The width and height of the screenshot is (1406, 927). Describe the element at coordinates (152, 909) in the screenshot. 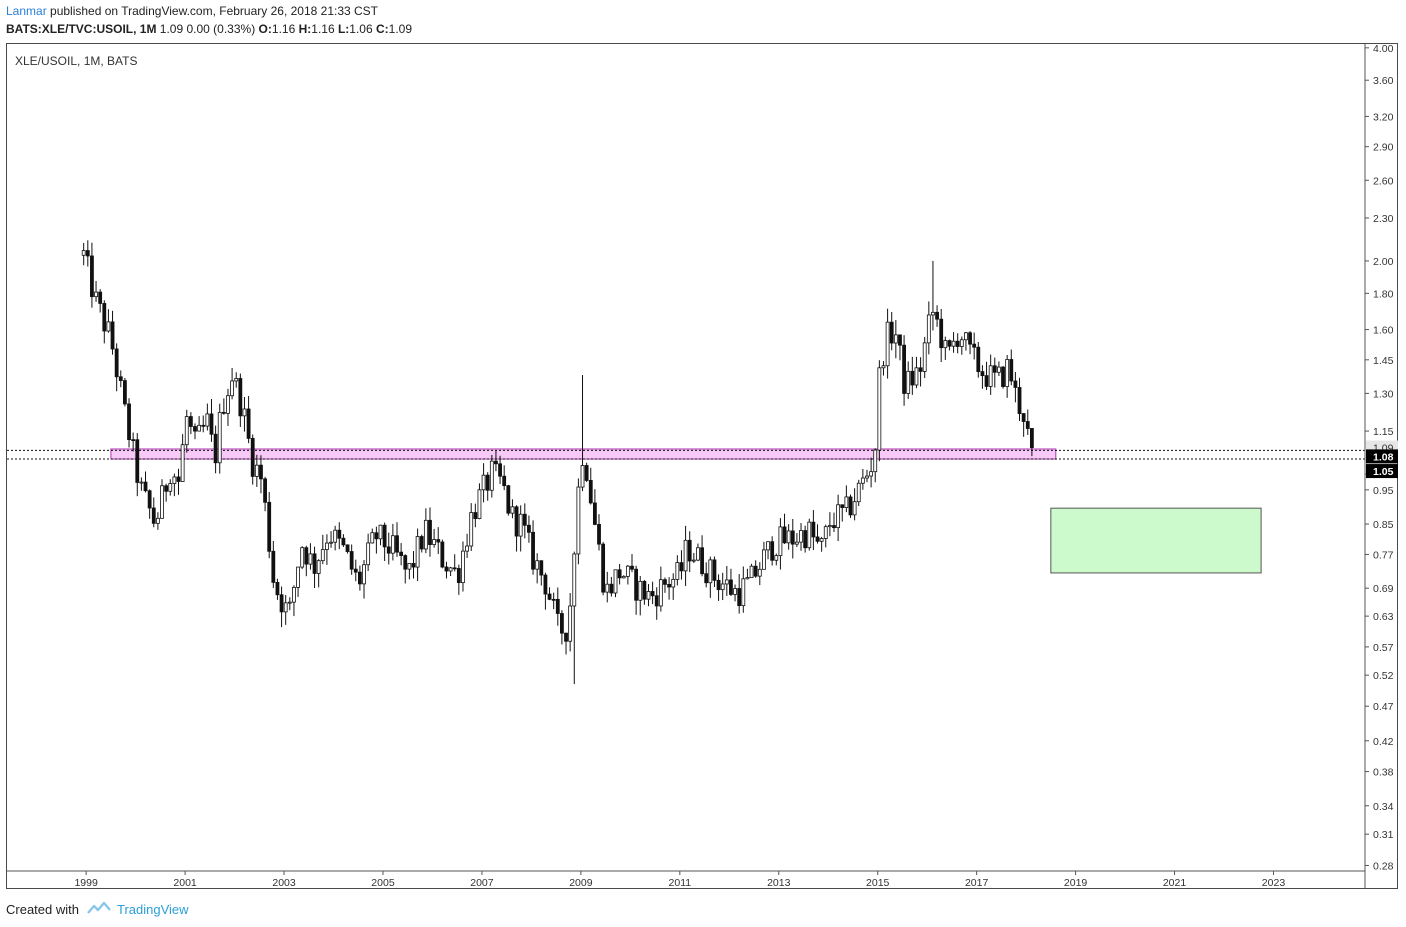

I see `brand-link: TradingView` at that location.